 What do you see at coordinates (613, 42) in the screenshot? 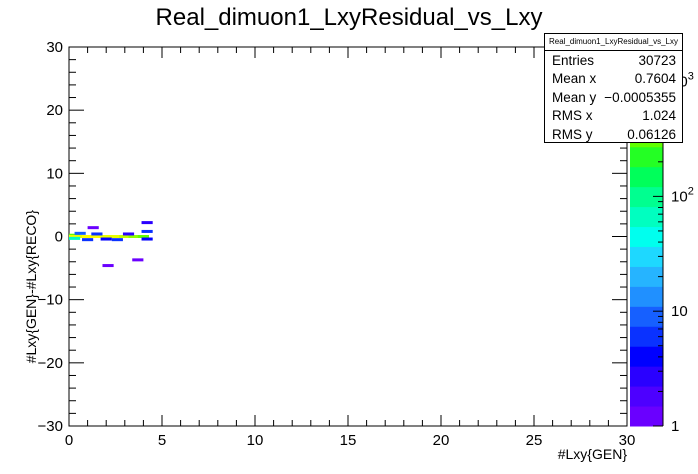
I see `stats-title: Real_dimuon1_LxyResidual_vs_Lxy` at bounding box center [613, 42].